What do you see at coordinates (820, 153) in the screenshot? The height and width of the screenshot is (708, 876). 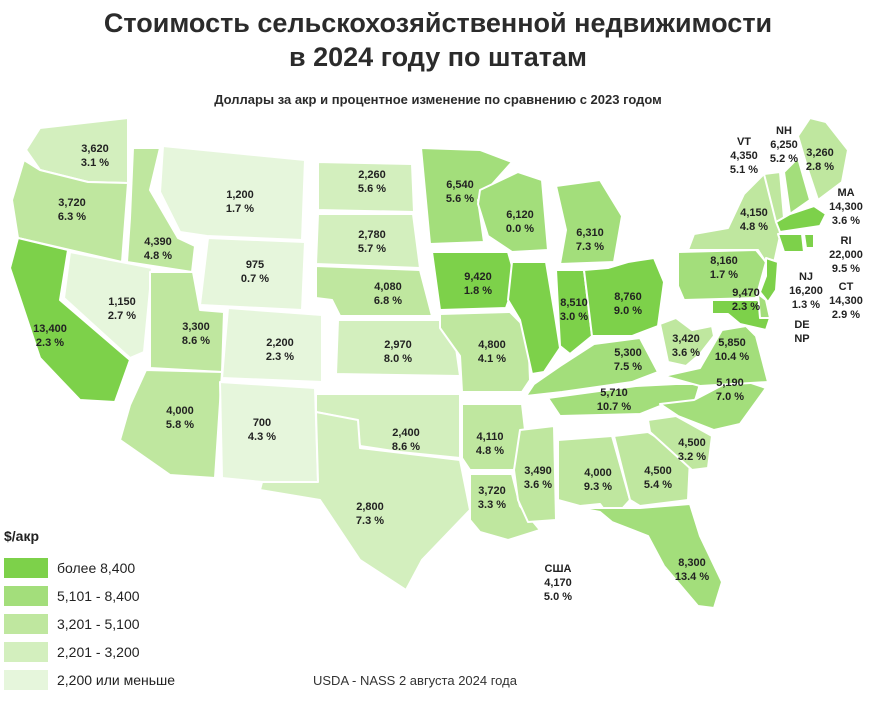 I see `state-label-me: 3,260` at bounding box center [820, 153].